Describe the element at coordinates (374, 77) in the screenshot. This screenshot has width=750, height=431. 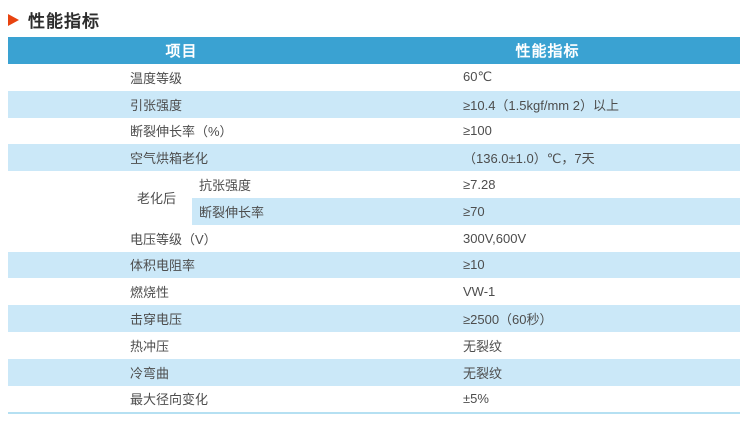
I see `table-row: 温度等级 60℃` at that location.